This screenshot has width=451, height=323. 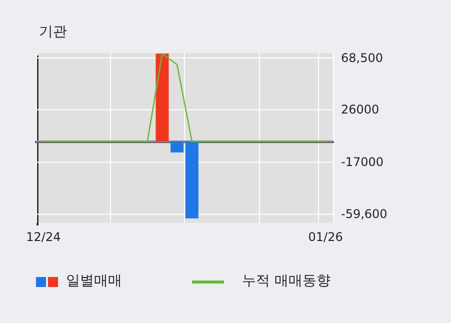 I want to click on y-tick-label: -17000, so click(x=362, y=162).